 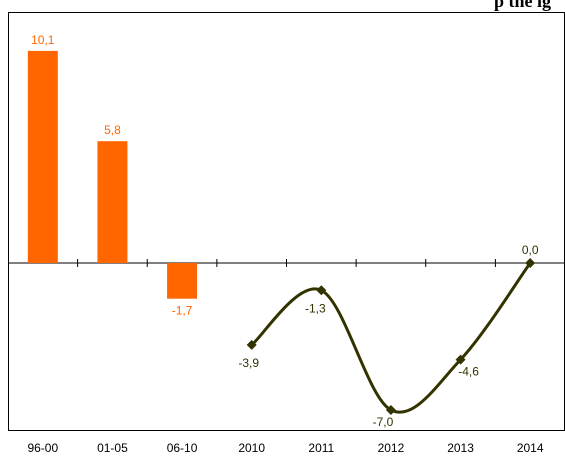 I want to click on x-tick-label: 2012, so click(x=391, y=448).